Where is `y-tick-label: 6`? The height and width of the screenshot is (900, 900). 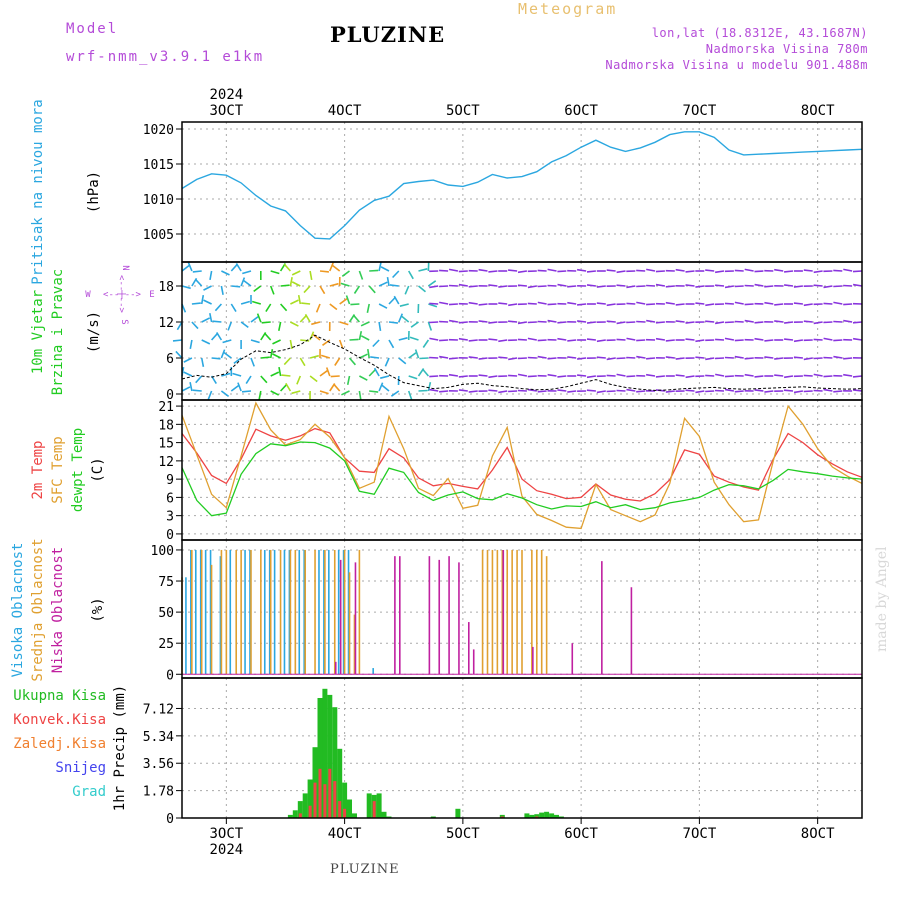 y-tick-label: 6 is located at coordinates (170, 498).